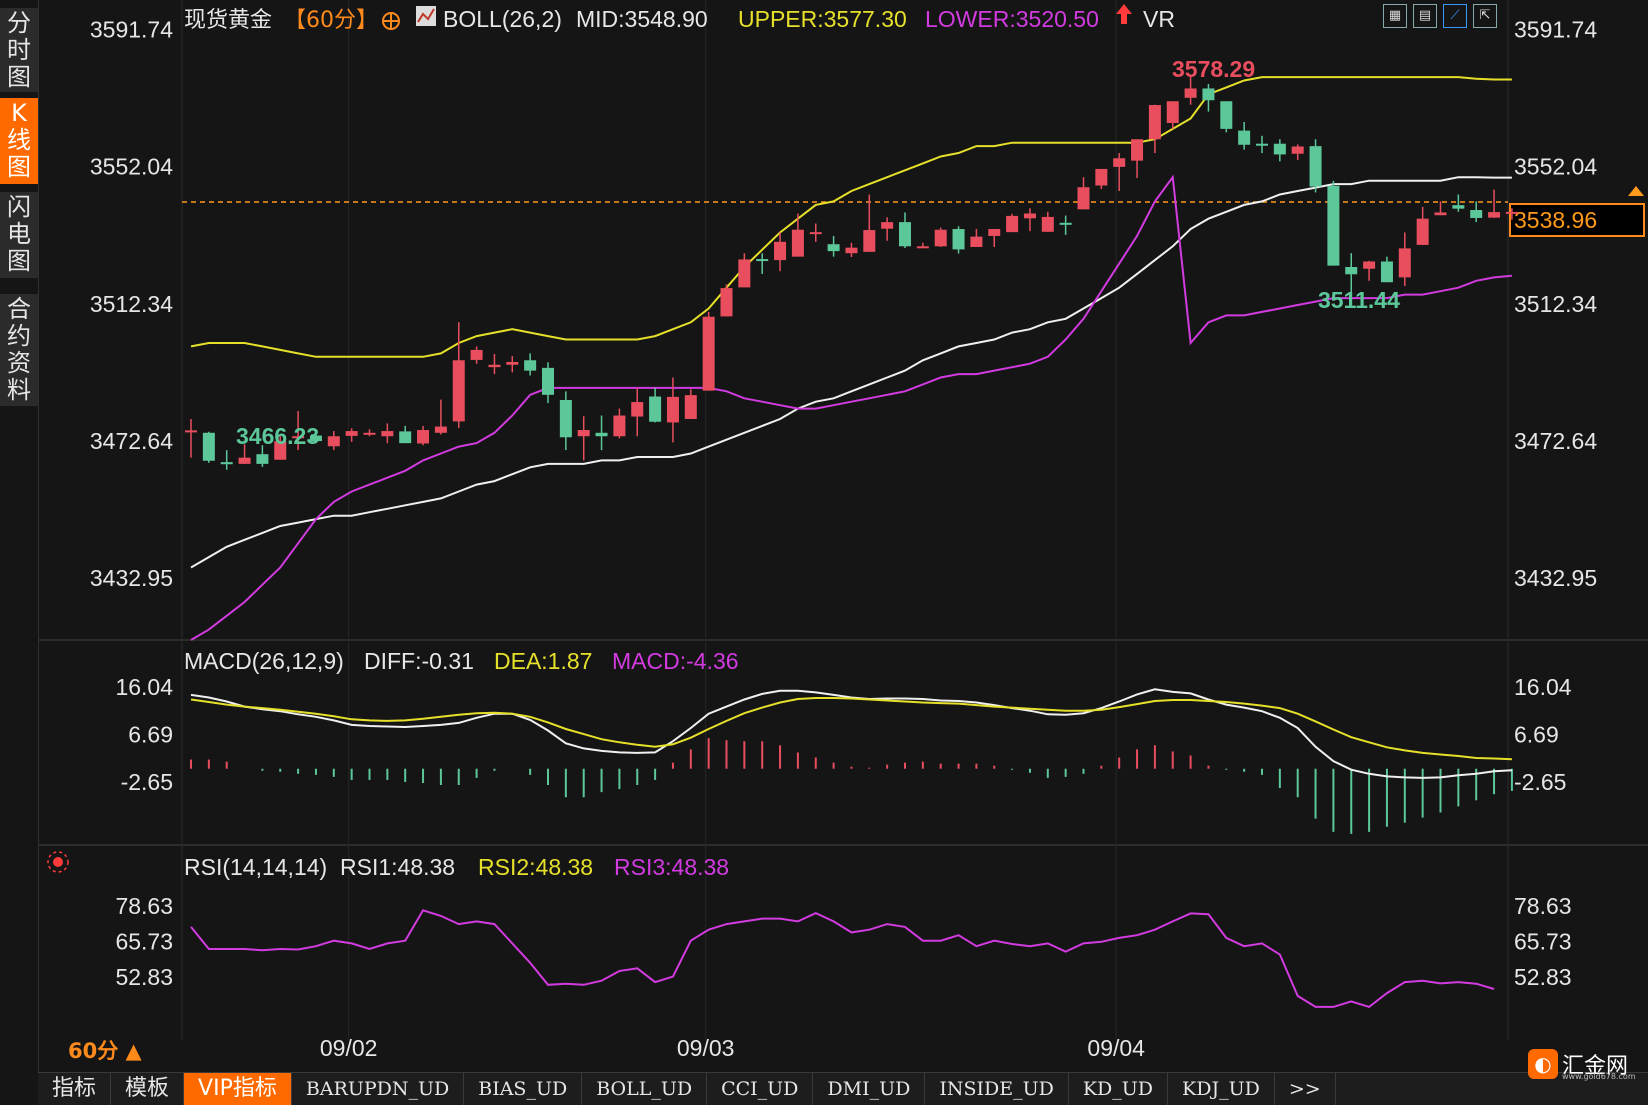  What do you see at coordinates (1555, 304) in the screenshot?
I see `price-axis-right: 3591.74 3552.04 3512.34 3472.64 3432.95` at bounding box center [1555, 304].